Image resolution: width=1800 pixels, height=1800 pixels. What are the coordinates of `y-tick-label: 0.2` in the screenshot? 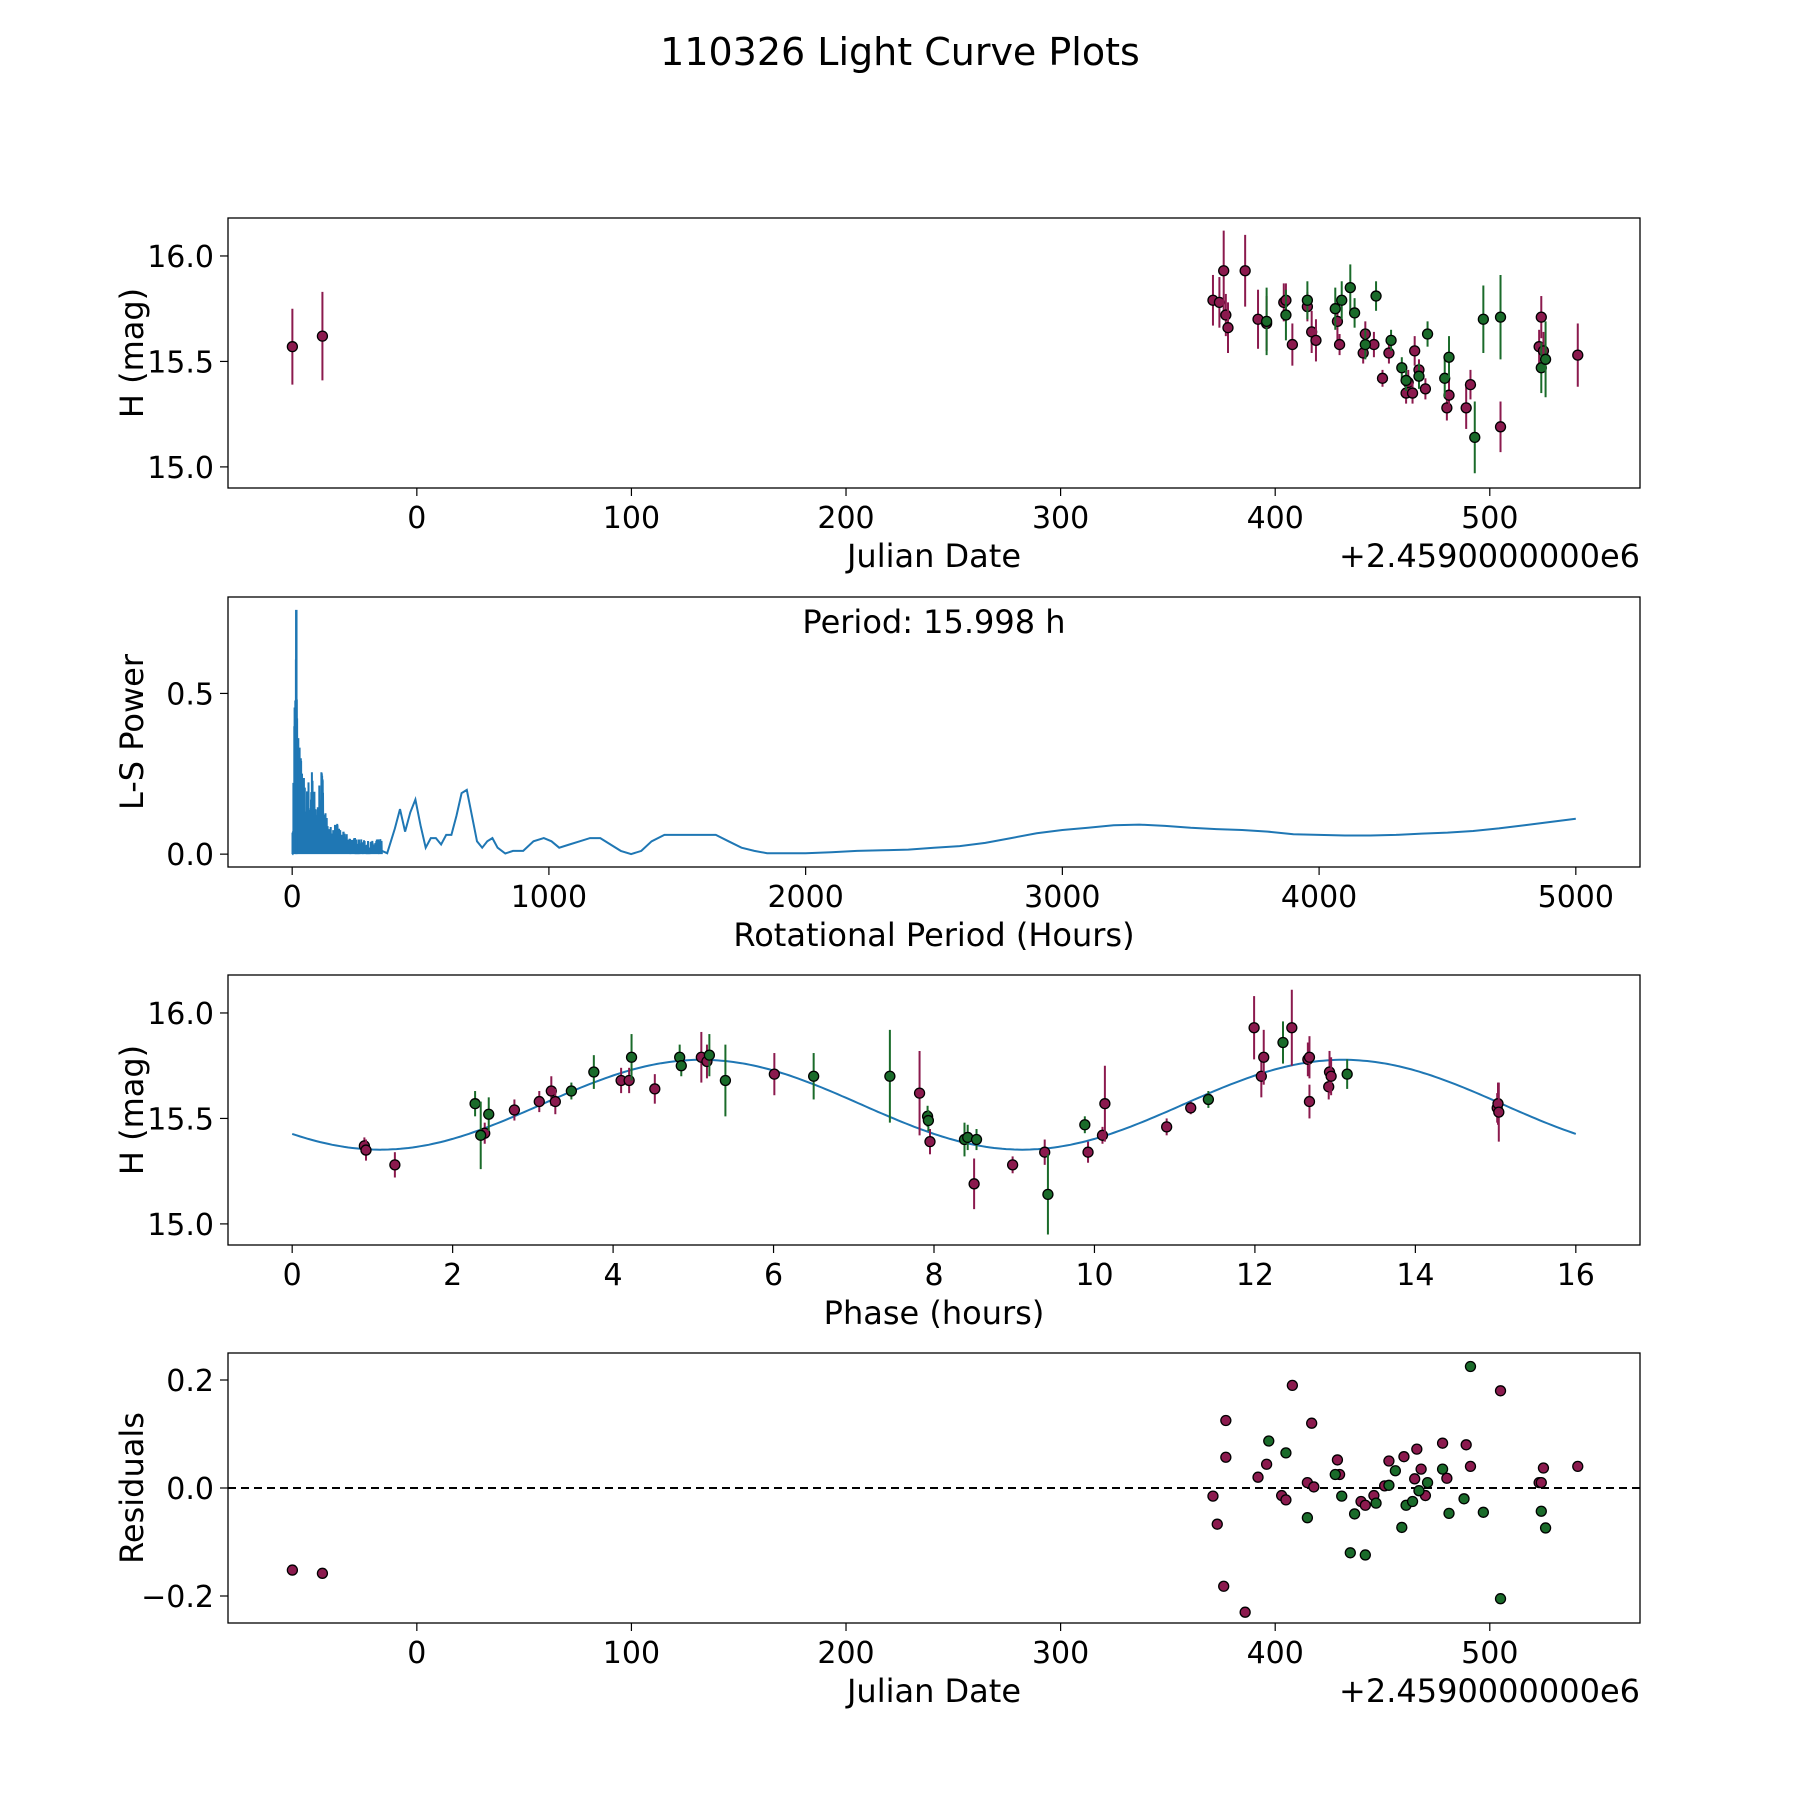 It's located at (190, 1381).